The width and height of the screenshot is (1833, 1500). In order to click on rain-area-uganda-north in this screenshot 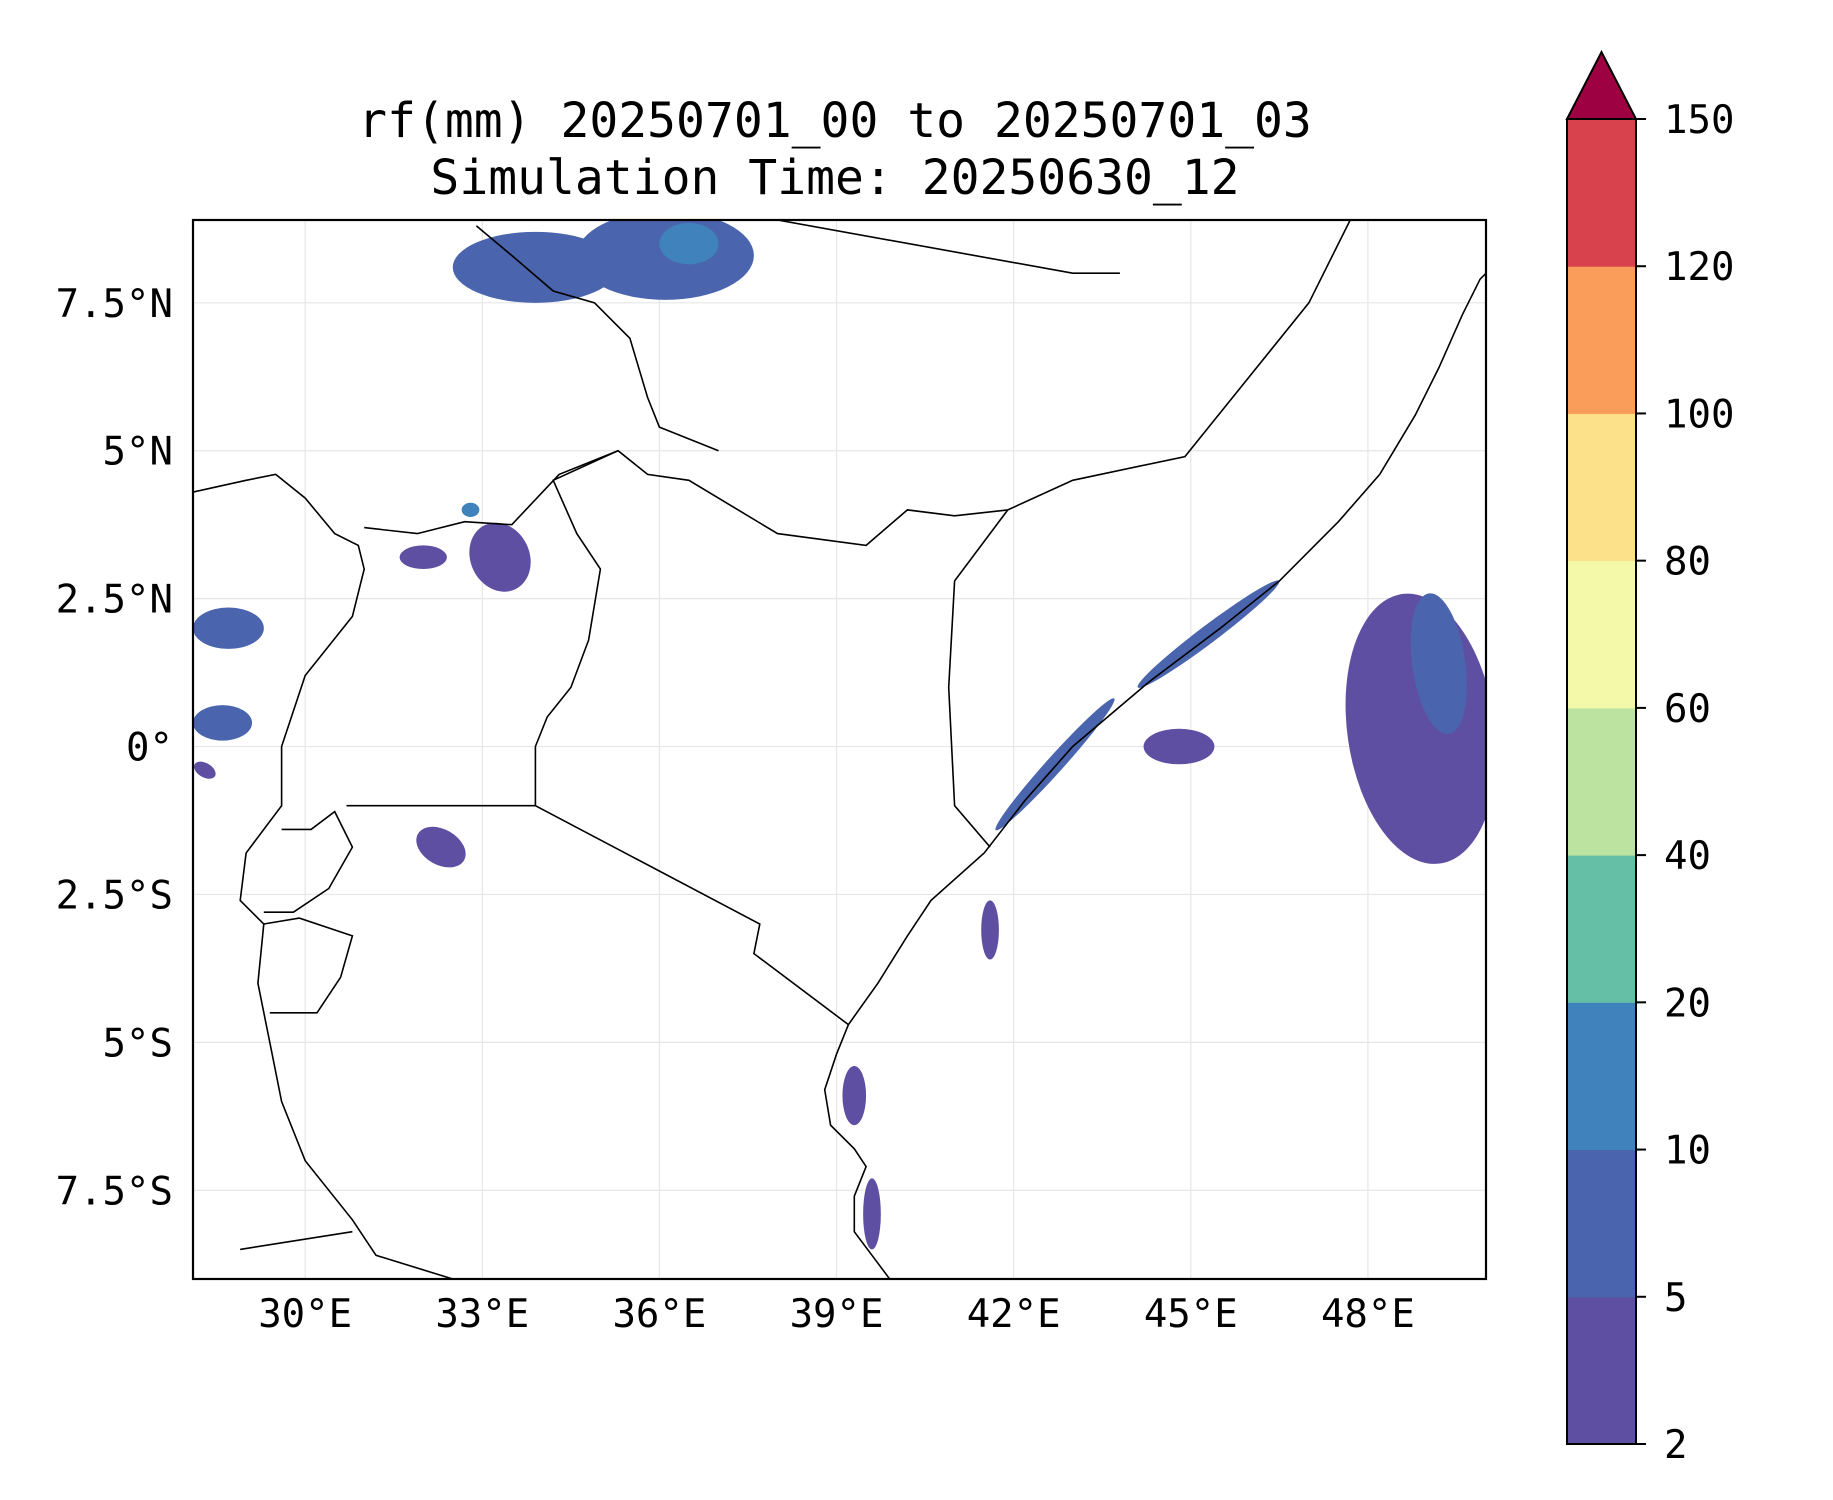, I will do `click(423, 557)`.